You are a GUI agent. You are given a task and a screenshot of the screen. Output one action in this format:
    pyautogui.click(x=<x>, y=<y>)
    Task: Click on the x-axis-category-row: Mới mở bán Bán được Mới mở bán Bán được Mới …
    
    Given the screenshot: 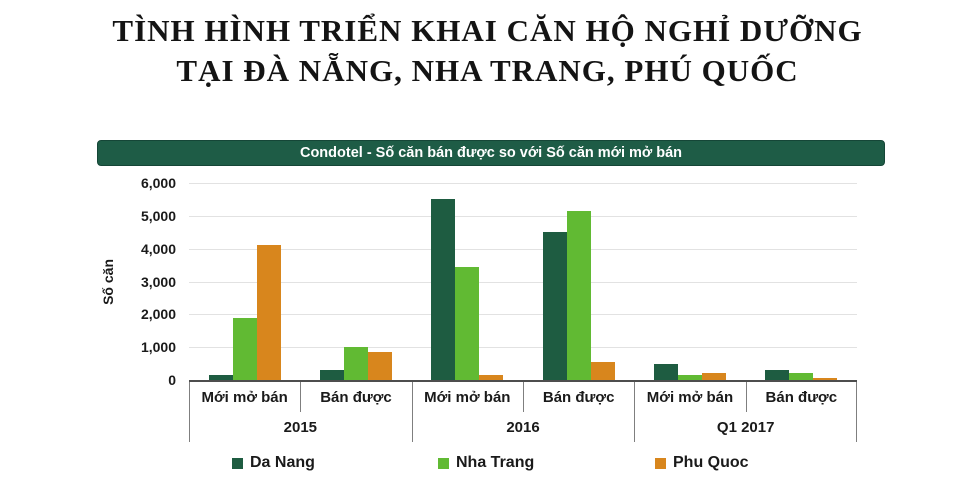 What is the action you would take?
    pyautogui.click(x=523, y=397)
    